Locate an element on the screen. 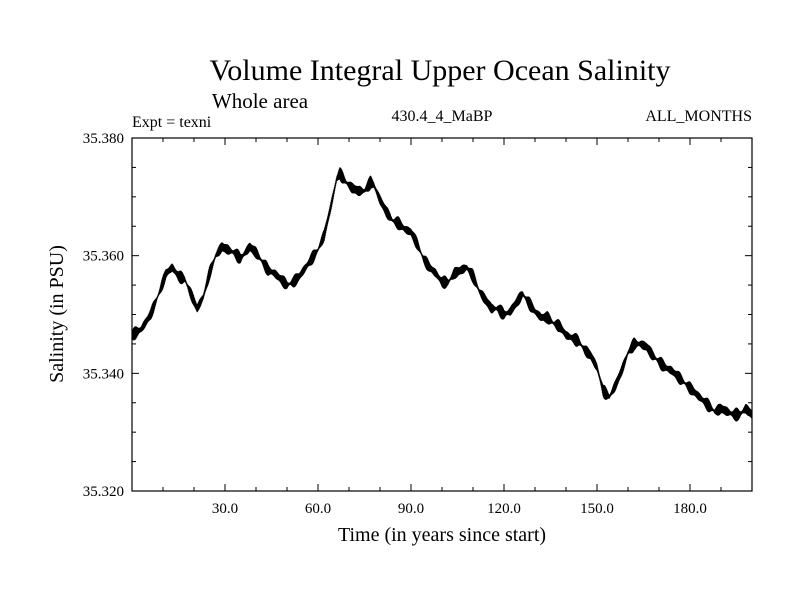 The image size is (800, 600). x-tick-label: 180.0 is located at coordinates (690, 509).